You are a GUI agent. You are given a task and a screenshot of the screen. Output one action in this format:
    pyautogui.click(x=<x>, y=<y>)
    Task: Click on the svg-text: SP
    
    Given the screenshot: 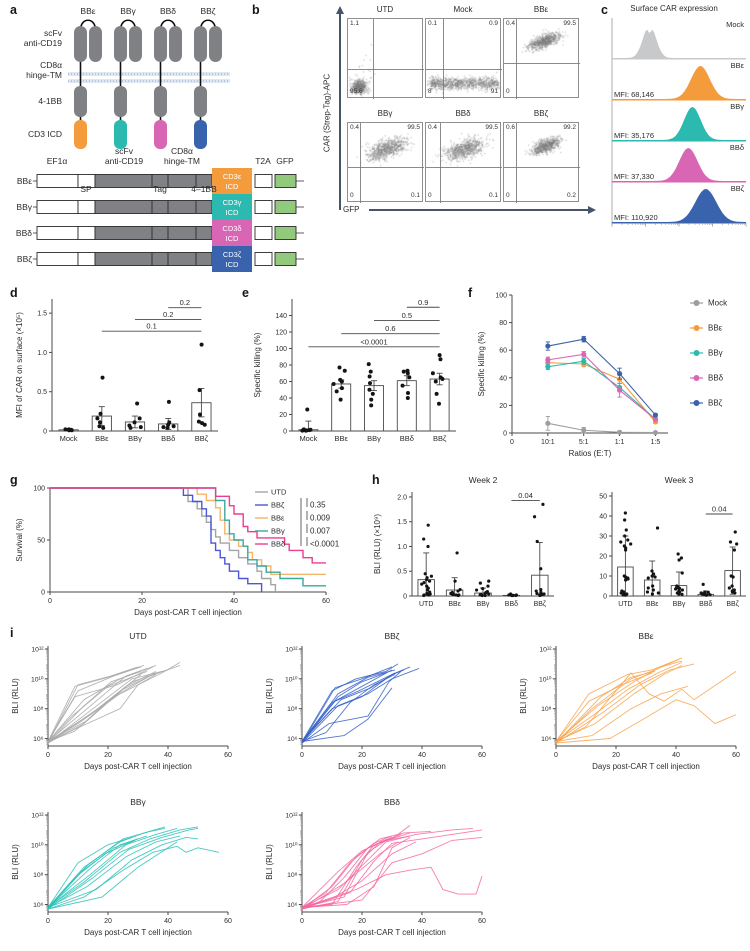 What is the action you would take?
    pyautogui.click(x=86, y=189)
    